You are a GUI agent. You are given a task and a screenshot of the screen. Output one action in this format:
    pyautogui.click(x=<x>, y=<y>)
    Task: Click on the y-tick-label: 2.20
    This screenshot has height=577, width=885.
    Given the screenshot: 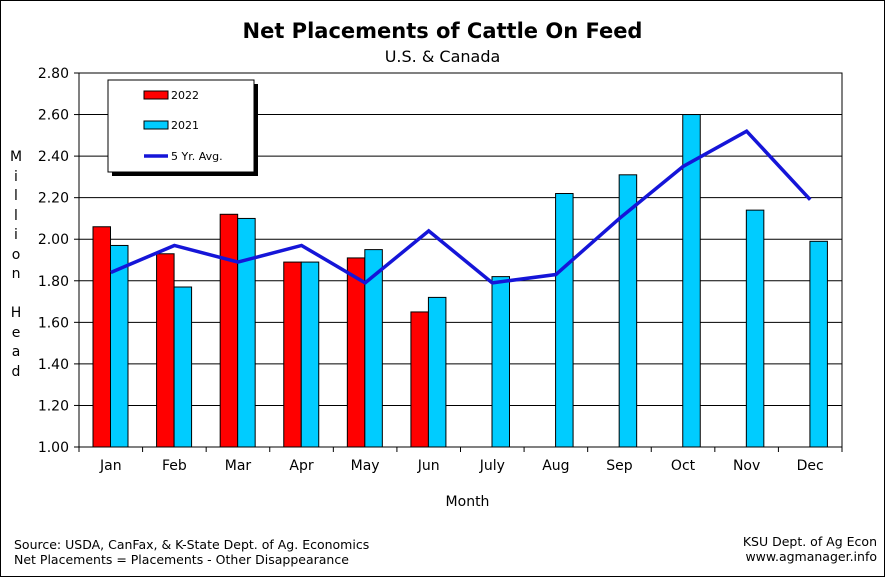 What is the action you would take?
    pyautogui.click(x=53, y=199)
    